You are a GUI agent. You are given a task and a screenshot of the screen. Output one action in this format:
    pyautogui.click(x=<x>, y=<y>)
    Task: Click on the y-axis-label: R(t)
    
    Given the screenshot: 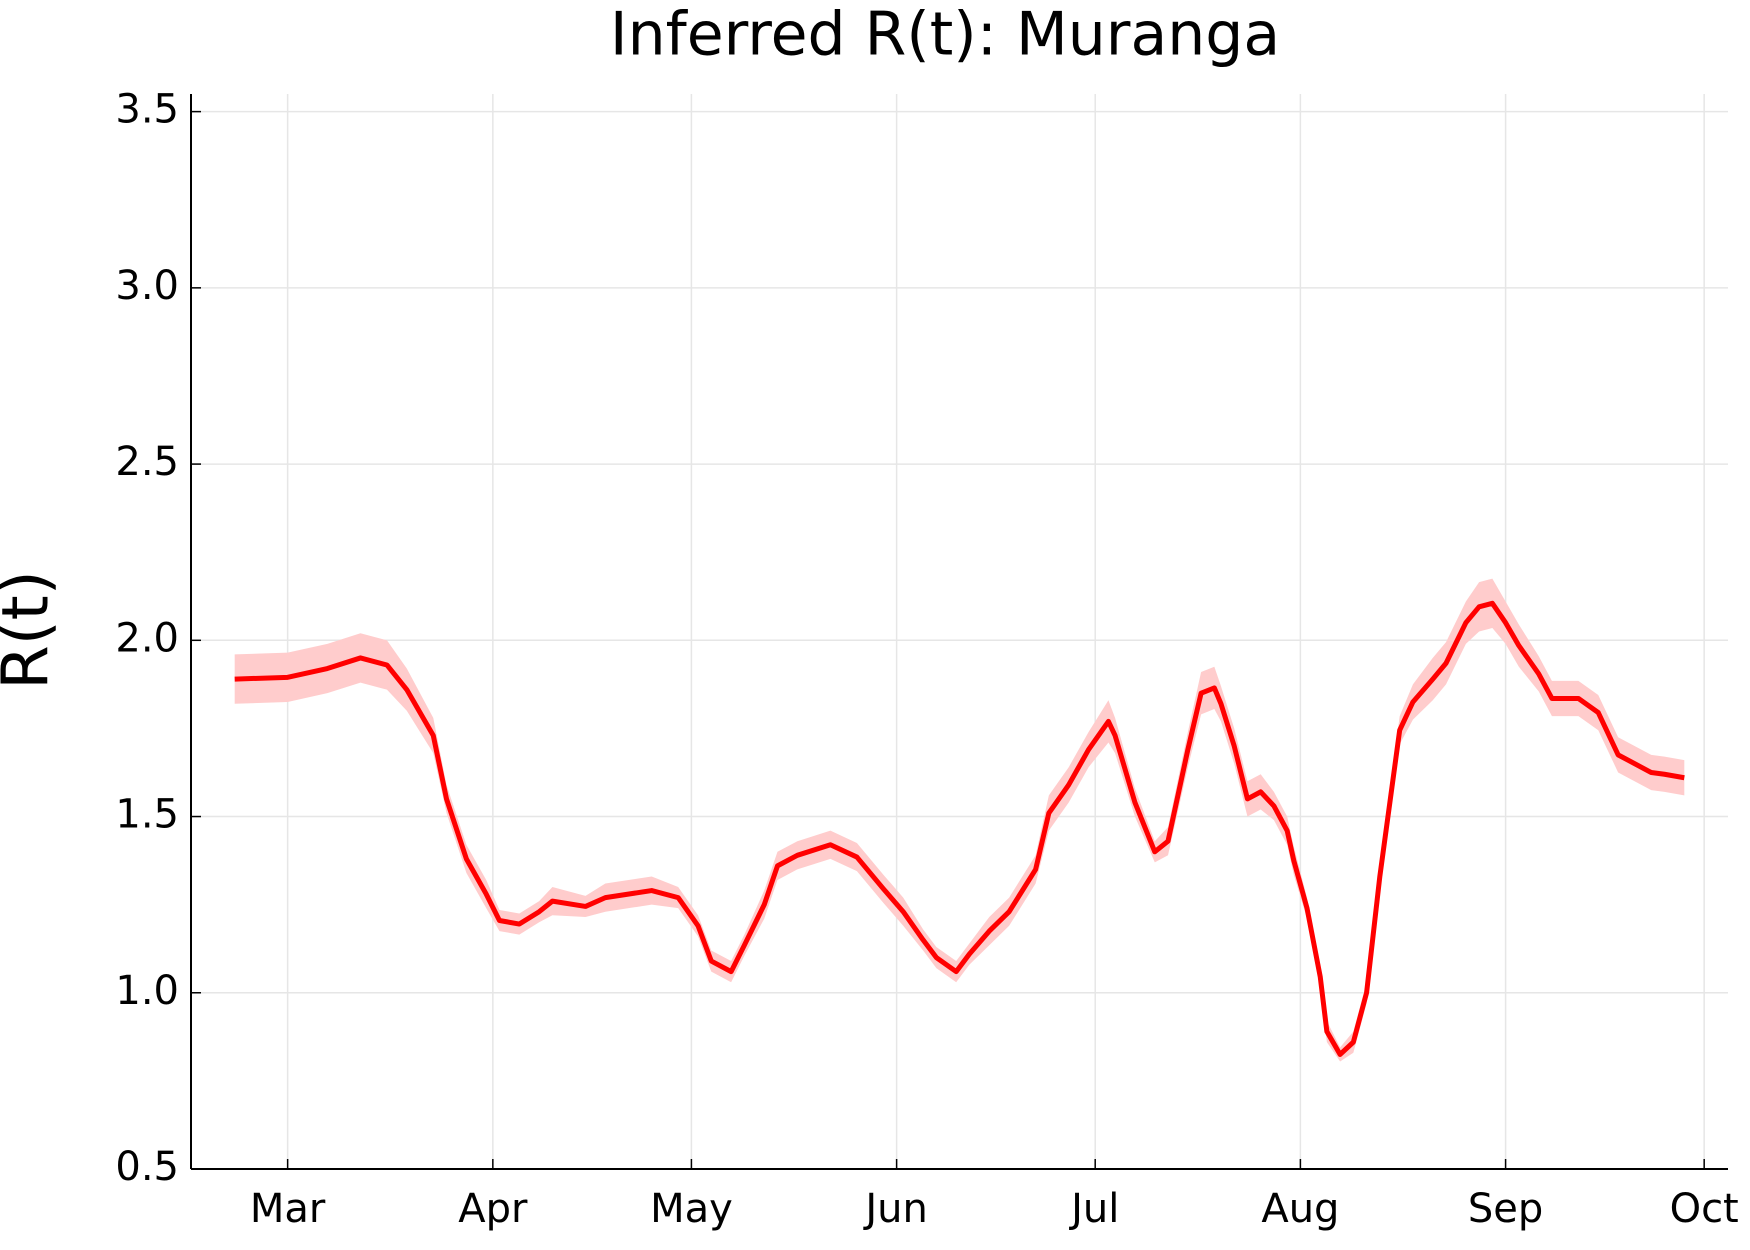 What is the action you would take?
    pyautogui.click(x=32, y=630)
    